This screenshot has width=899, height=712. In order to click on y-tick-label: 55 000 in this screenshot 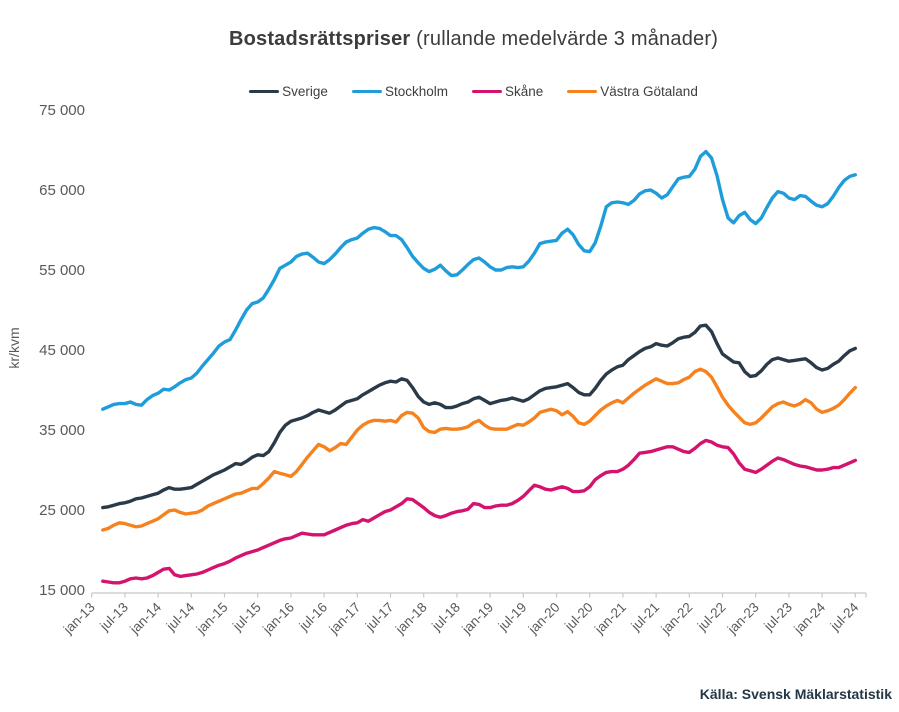, I will do `click(62, 270)`.